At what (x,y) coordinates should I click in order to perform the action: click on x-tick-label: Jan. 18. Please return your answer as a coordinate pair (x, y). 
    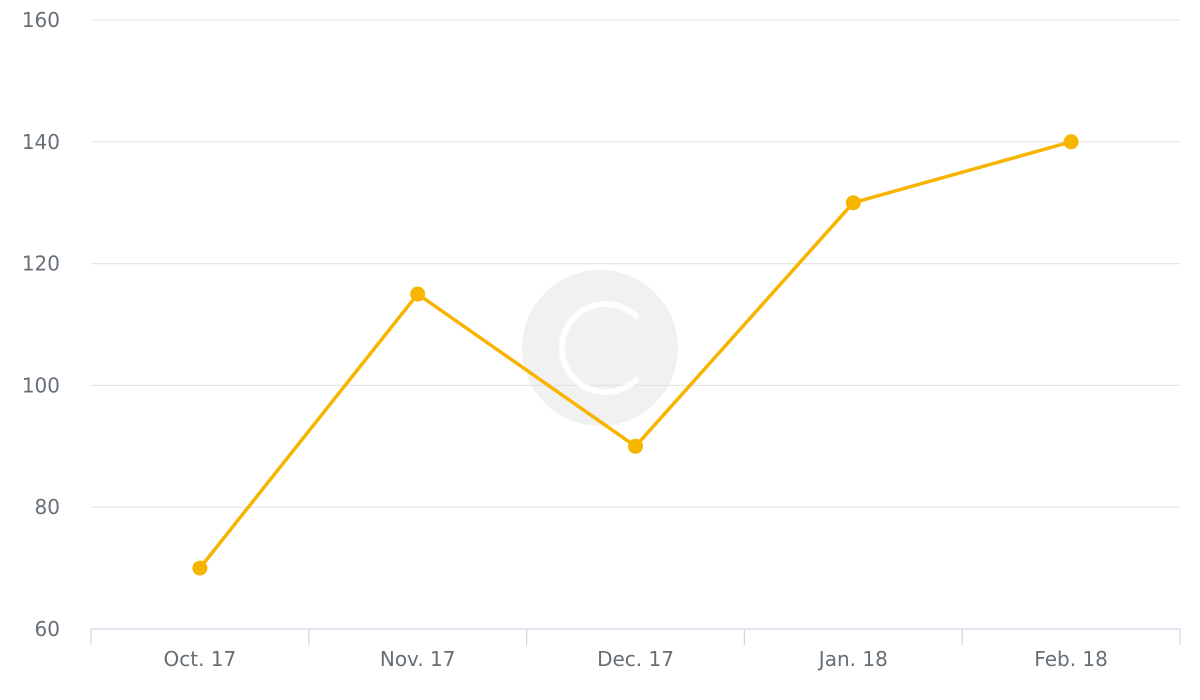
    Looking at the image, I should click on (852, 659).